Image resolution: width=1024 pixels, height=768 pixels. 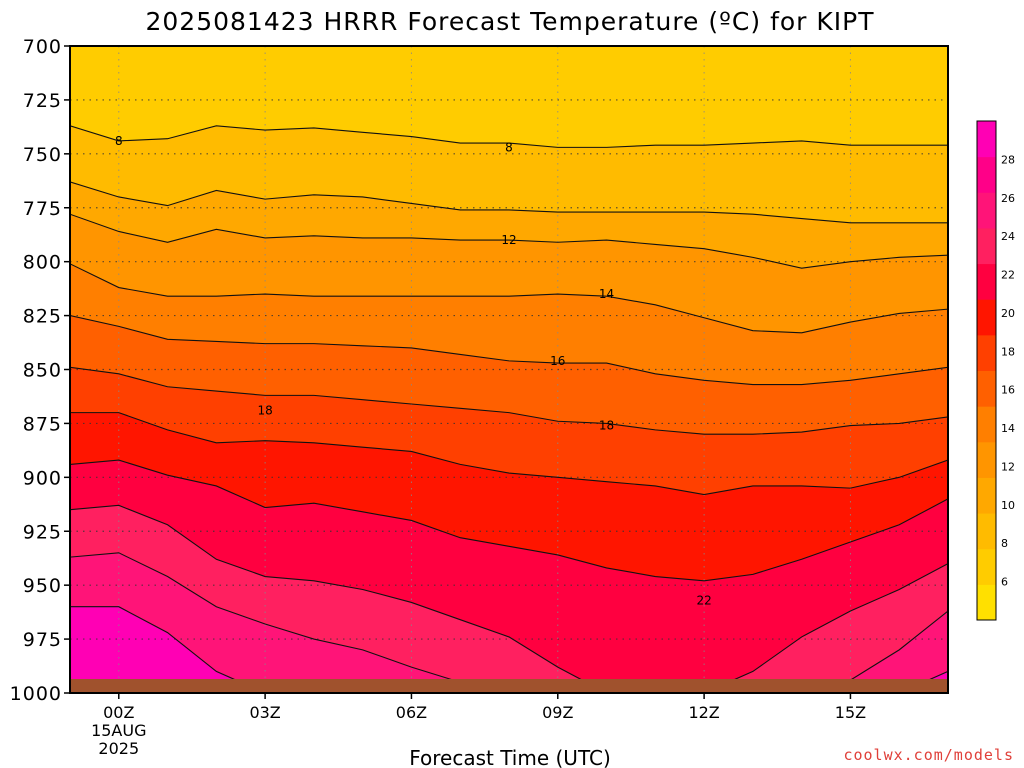 What do you see at coordinates (1008, 505) in the screenshot?
I see `colorbar-tick-label: 10` at bounding box center [1008, 505].